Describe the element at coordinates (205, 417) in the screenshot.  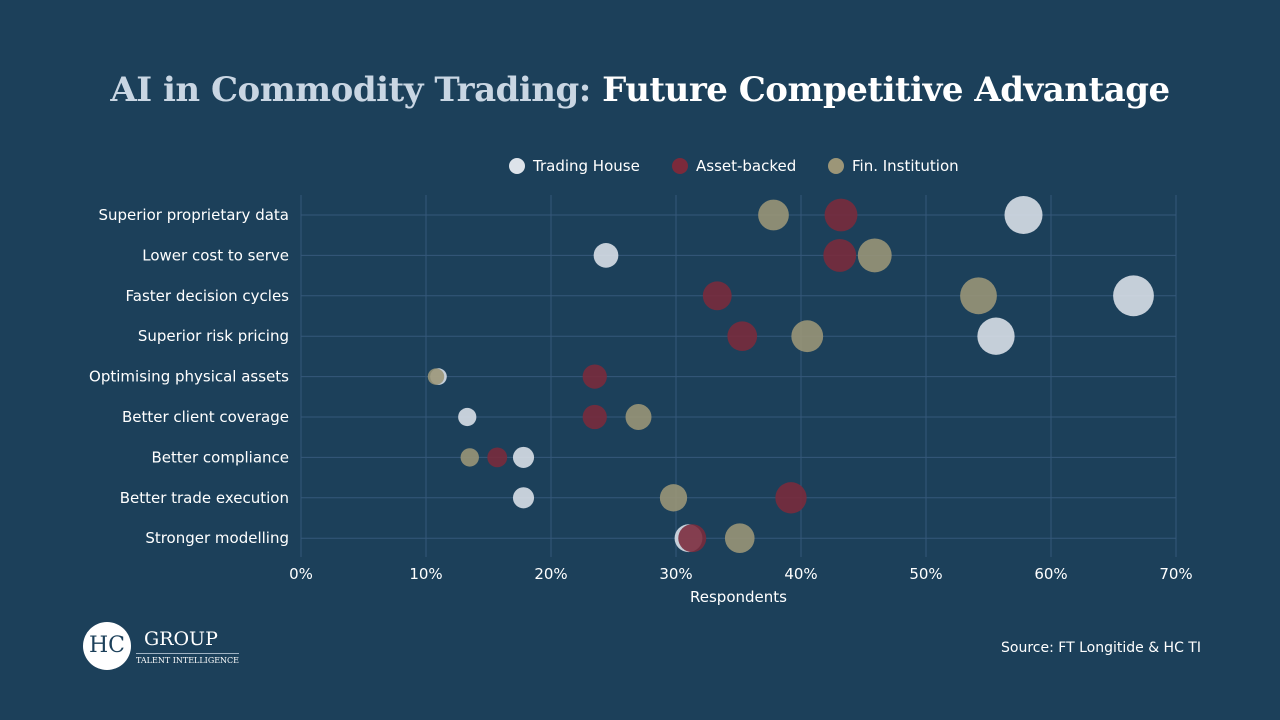
I see `y-category-label: Better client coverage` at that location.